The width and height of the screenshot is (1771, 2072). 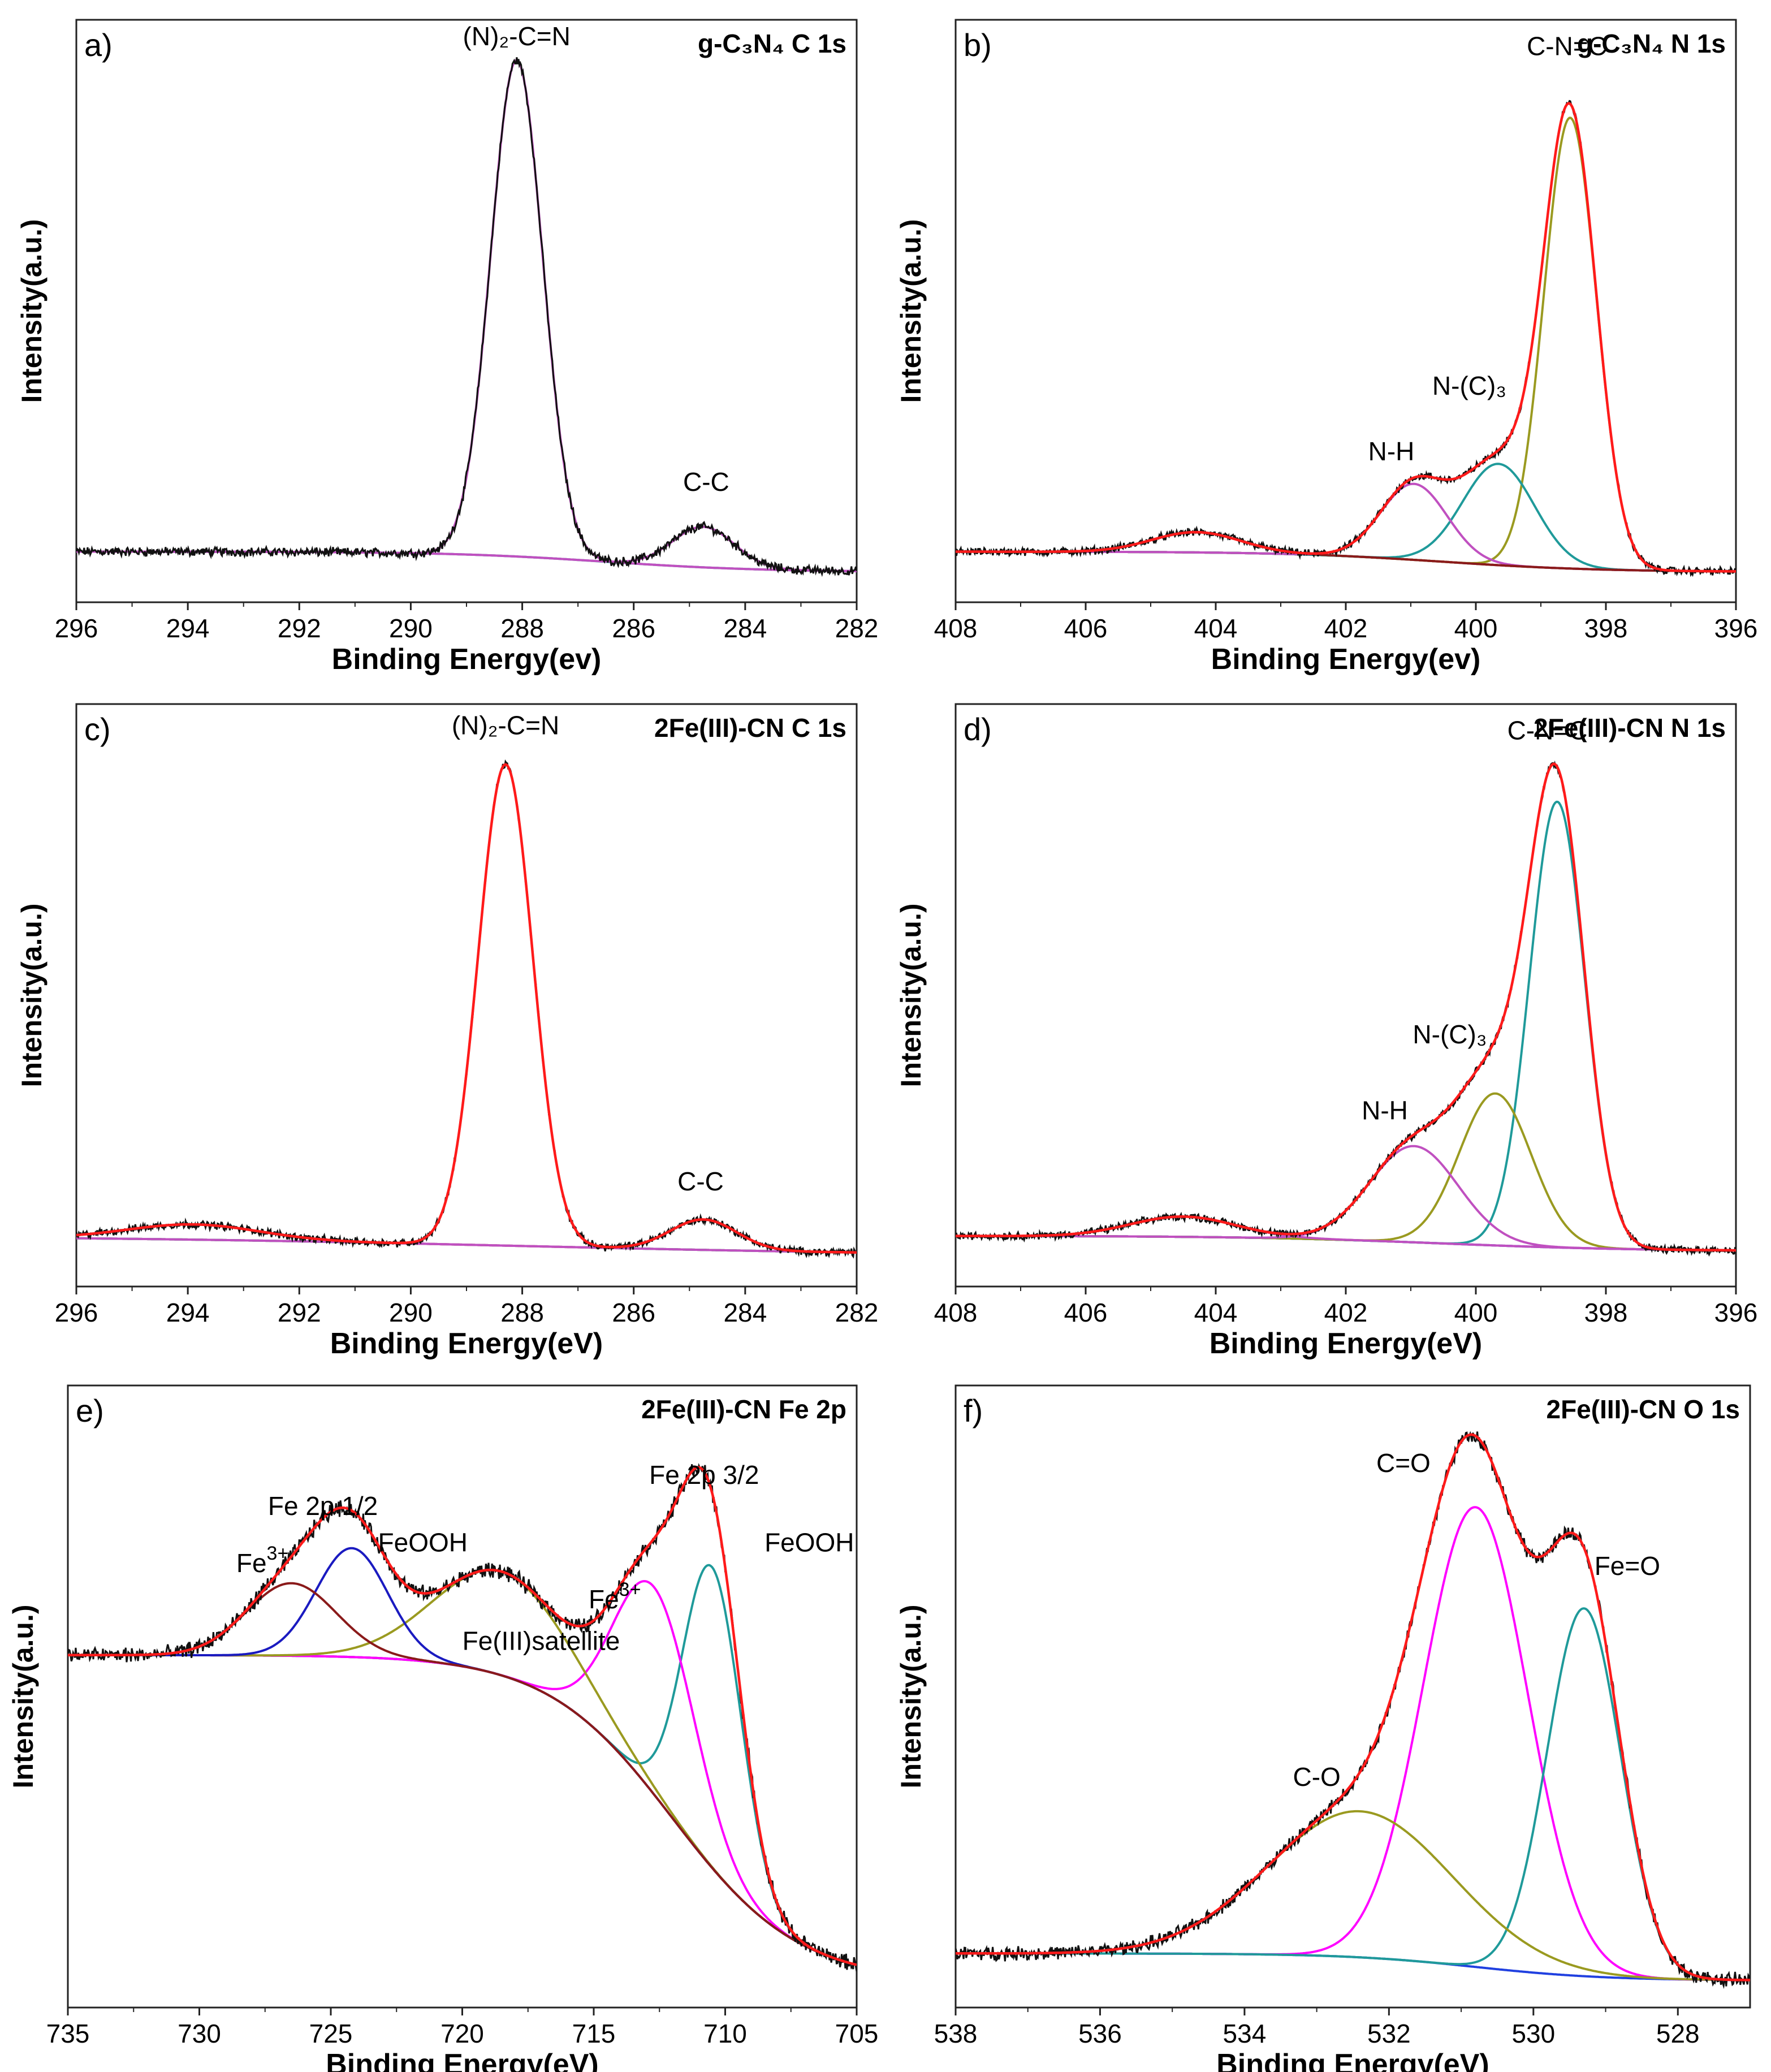 I want to click on x-tick-label: 528, so click(x=1678, y=2033).